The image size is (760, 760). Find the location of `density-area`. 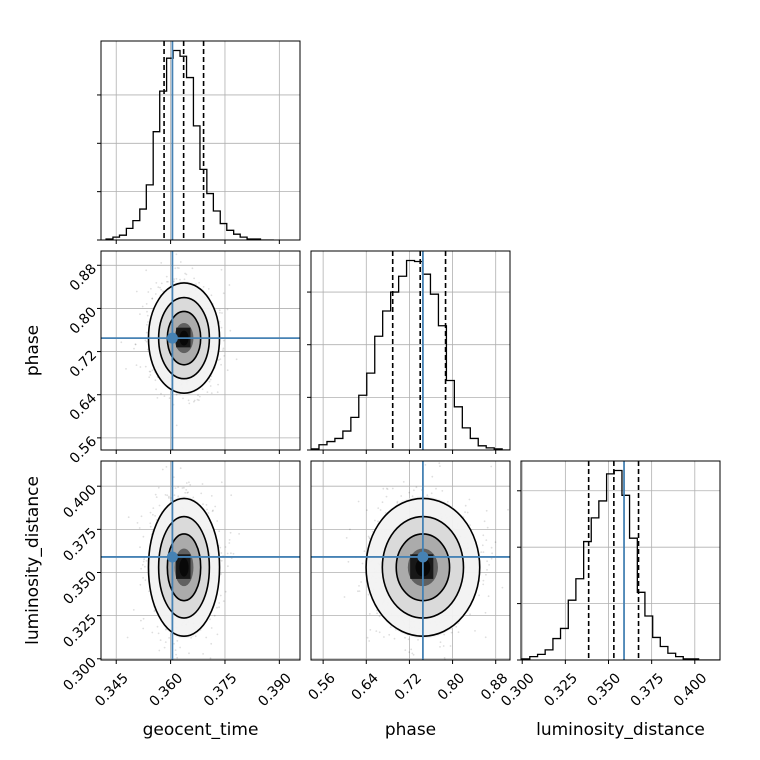

density-area is located at coordinates (410, 560).